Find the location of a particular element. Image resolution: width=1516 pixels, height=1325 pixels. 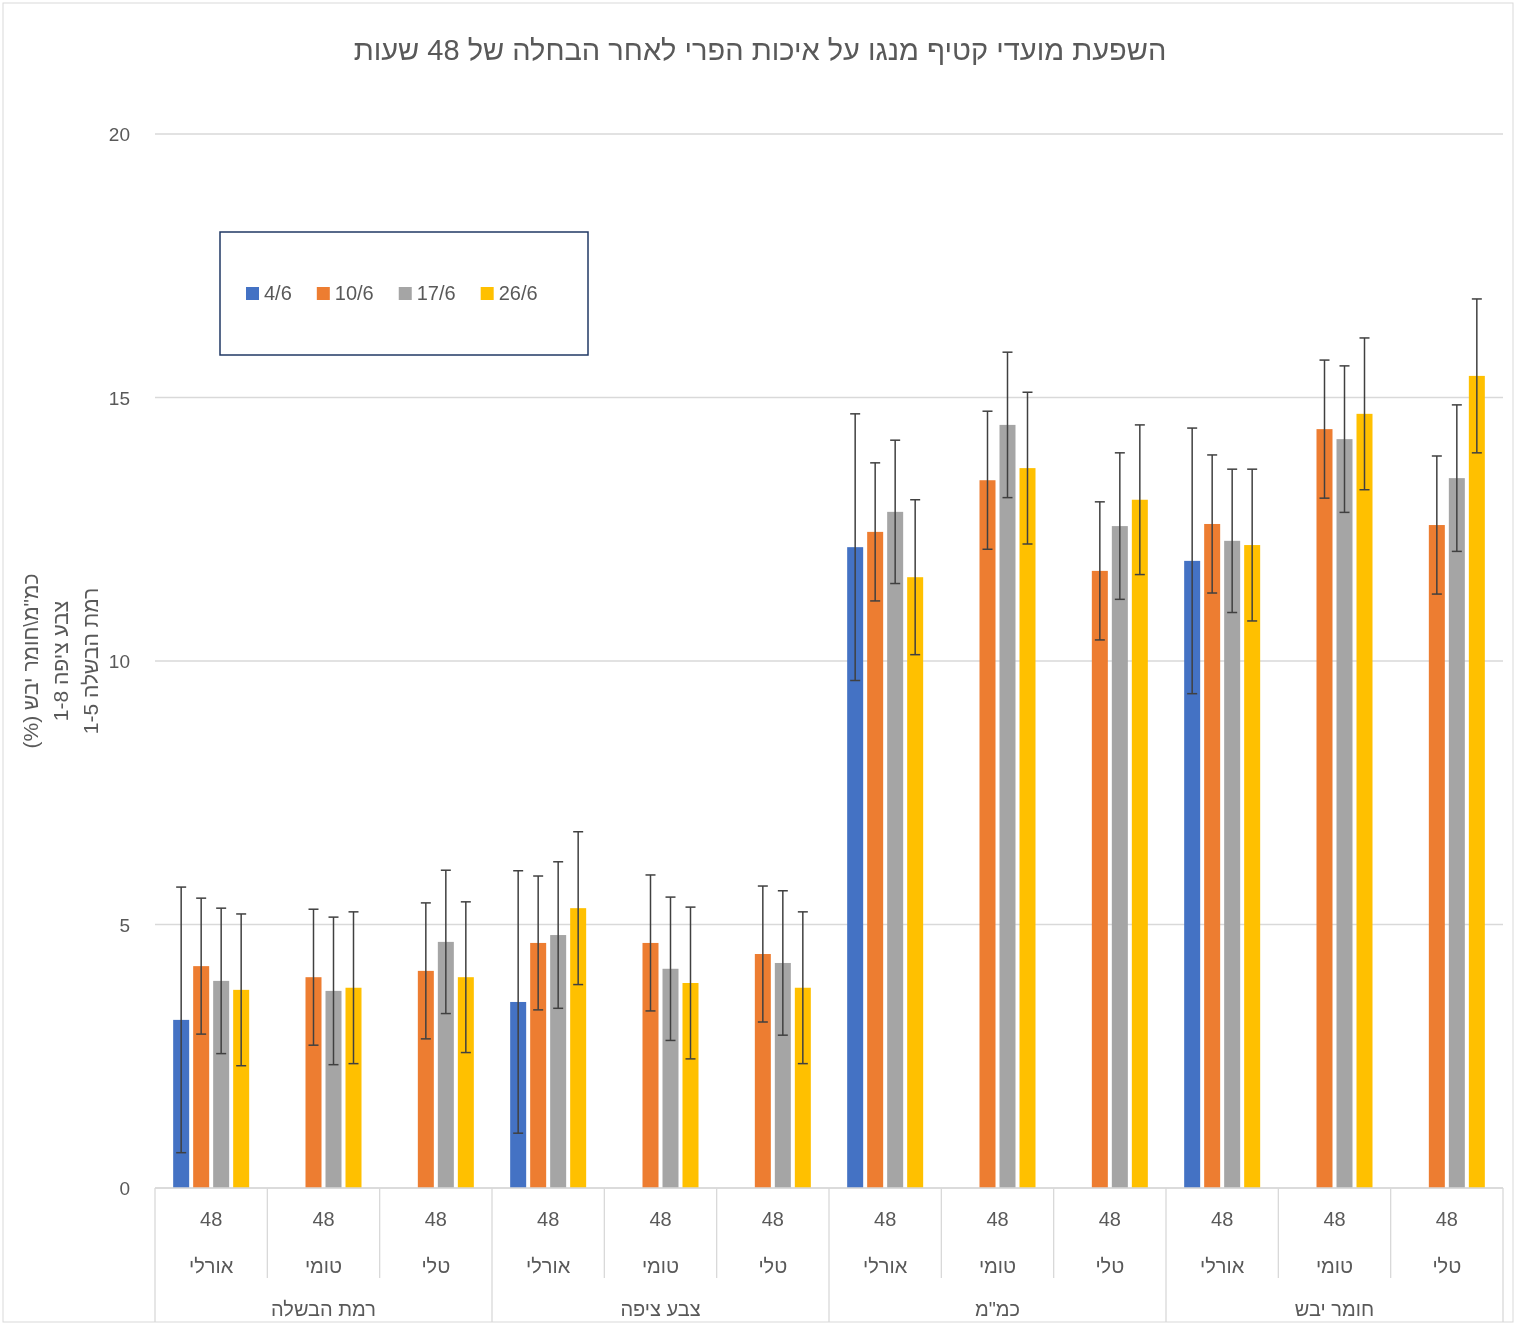

legend-label: 26/6 is located at coordinates (518, 293).